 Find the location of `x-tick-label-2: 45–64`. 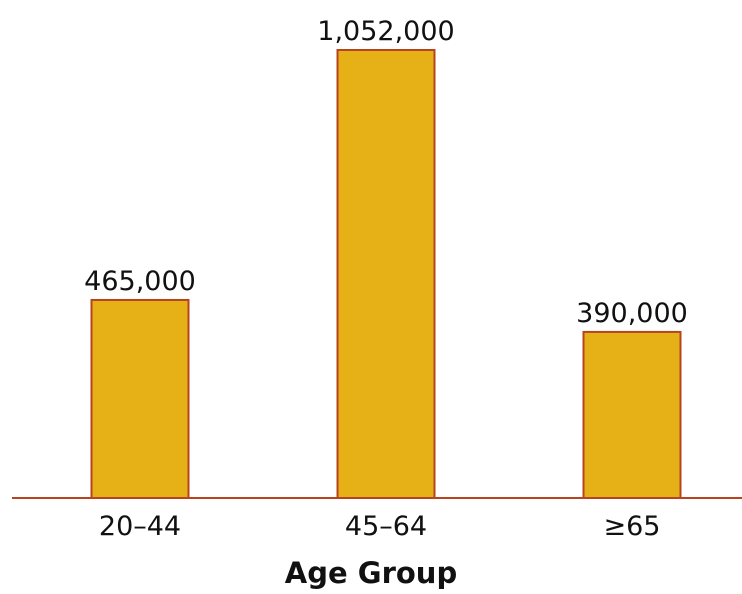

x-tick-label-2: 45–64 is located at coordinates (386, 526).